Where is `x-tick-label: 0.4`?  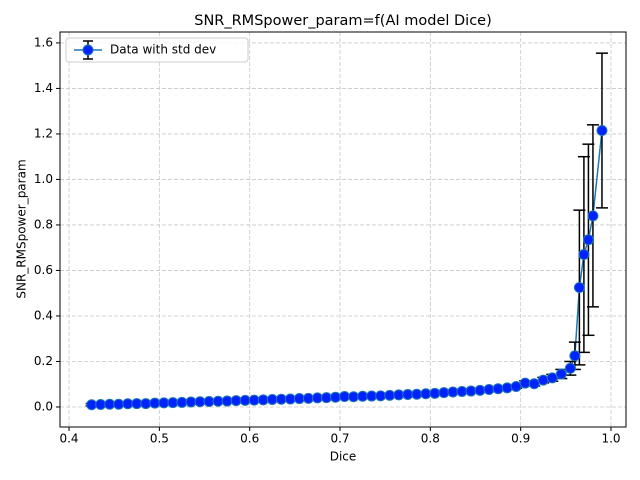 x-tick-label: 0.4 is located at coordinates (68, 439).